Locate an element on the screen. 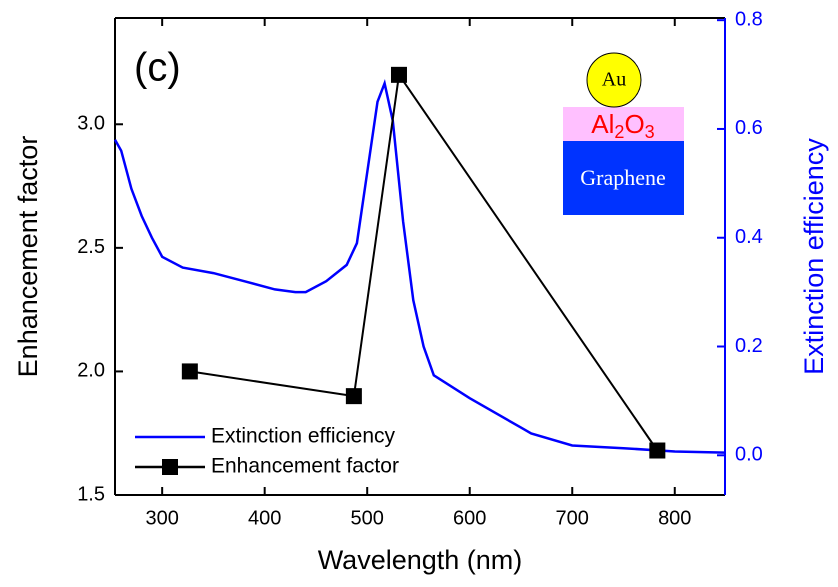 The width and height of the screenshot is (838, 587). legend-marker is located at coordinates (170, 467).